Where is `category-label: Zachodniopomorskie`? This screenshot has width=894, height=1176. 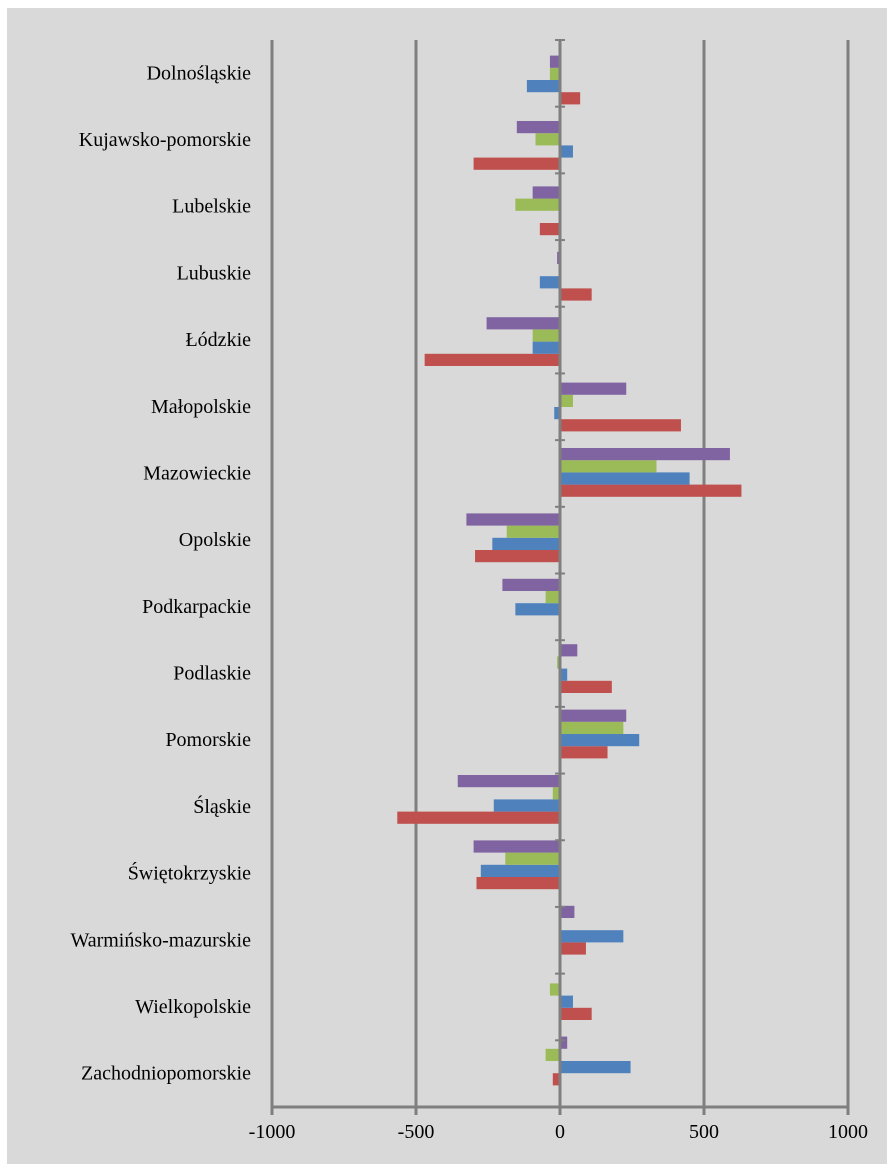
category-label: Zachodniopomorskie is located at coordinates (166, 1074).